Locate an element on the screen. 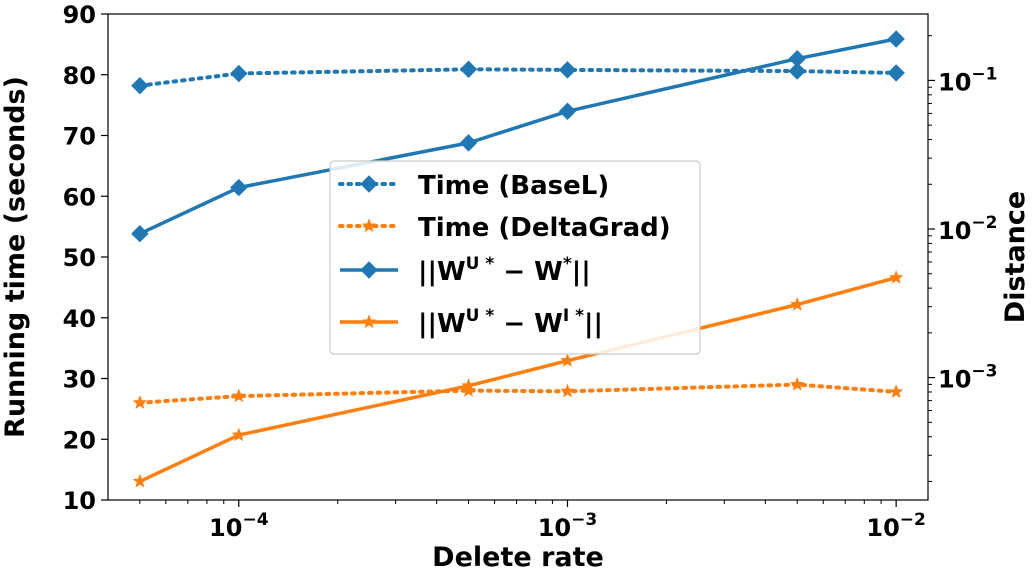 Image resolution: width=1033 pixels, height=570 pixels. y-left-axis-label: Running time (seconds) is located at coordinates (15, 257).